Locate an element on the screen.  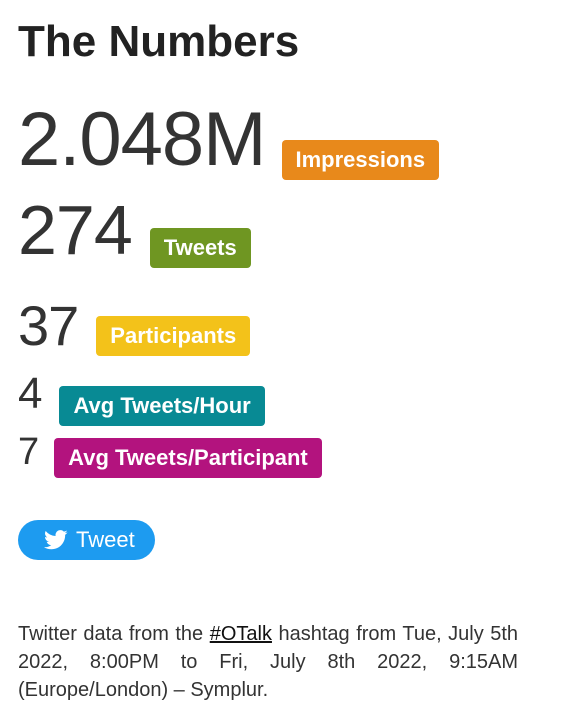
tweet-button: Tweet is located at coordinates (86, 540).